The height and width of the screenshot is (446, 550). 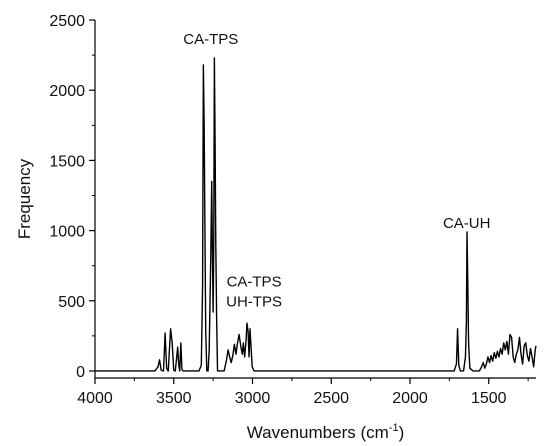 What do you see at coordinates (303, 392) in the screenshot?
I see `x-axis-ticks: 4000 3500 3000 2500 2000 1500` at bounding box center [303, 392].